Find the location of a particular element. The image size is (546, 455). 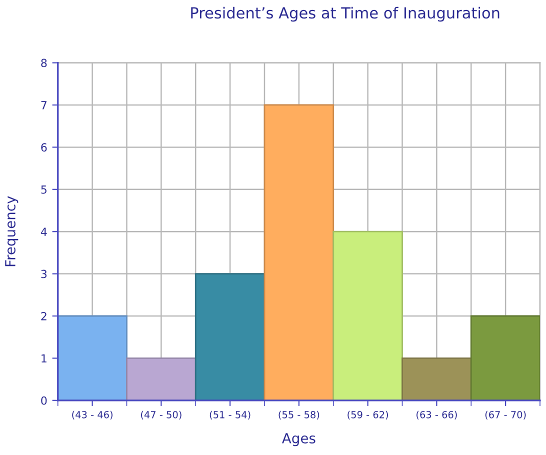

y-tick-label: 8 is located at coordinates (44, 63).